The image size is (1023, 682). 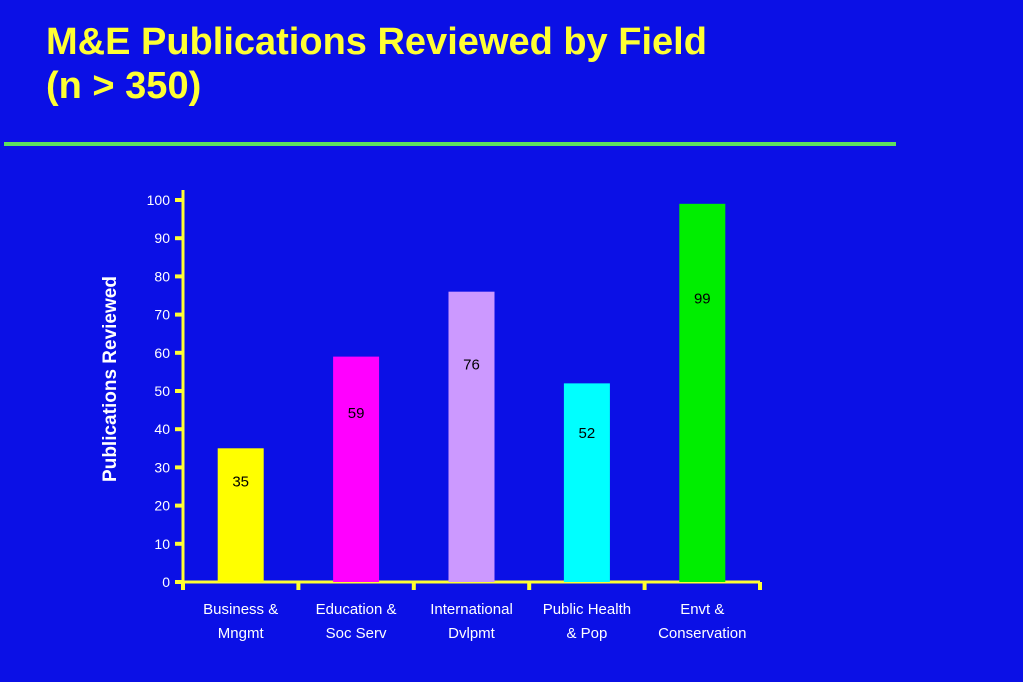 I want to click on y-tick-label: 80, so click(x=162, y=276).